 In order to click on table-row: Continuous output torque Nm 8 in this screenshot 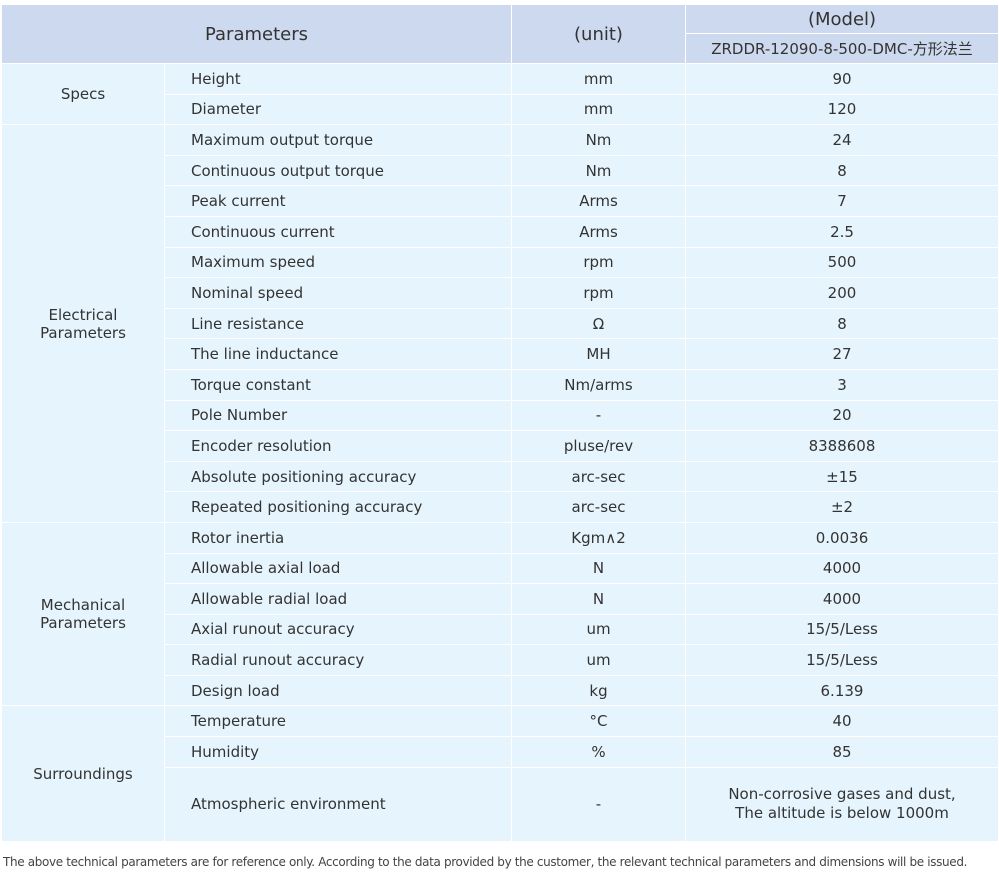, I will do `click(500, 170)`.